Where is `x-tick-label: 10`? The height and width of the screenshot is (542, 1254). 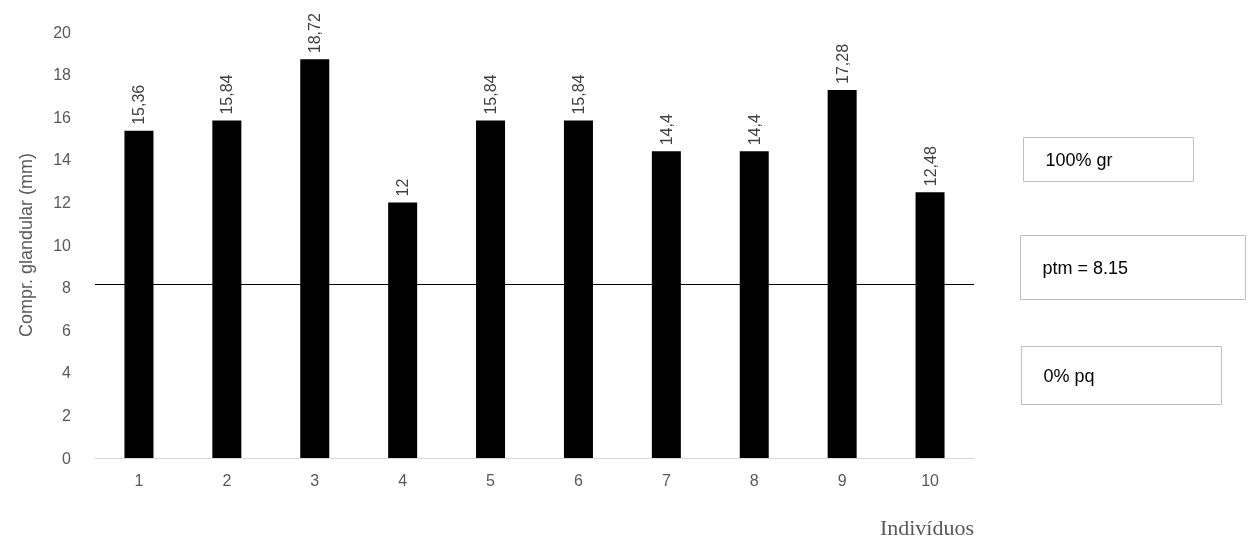
x-tick-label: 10 is located at coordinates (930, 480).